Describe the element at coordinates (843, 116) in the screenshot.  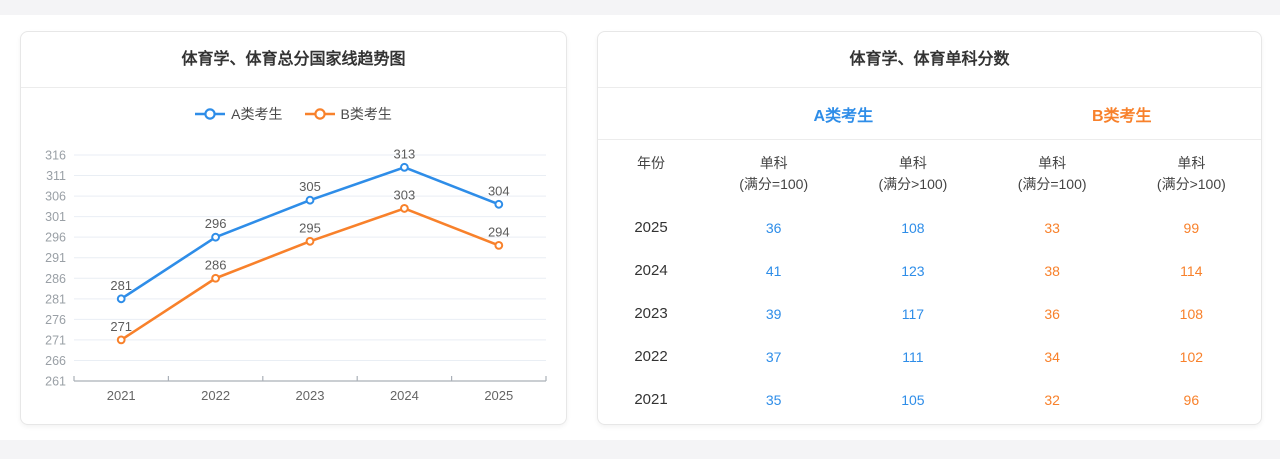
I see `group-header-1: A类考生` at that location.